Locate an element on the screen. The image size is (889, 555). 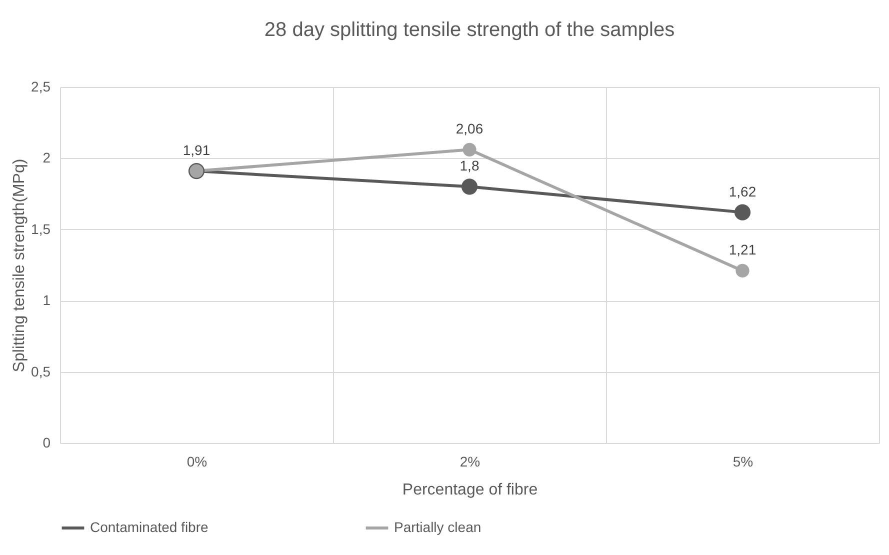
legend-label: Contaminated fibre is located at coordinates (149, 527).